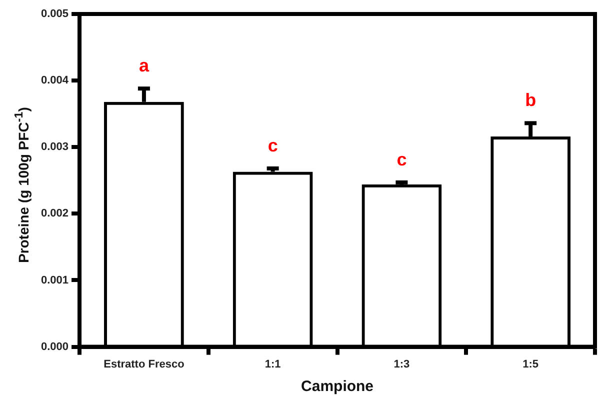 This screenshot has width=601, height=400. What do you see at coordinates (144, 364) in the screenshot?
I see `x-tick-label: Estratto Fresco` at bounding box center [144, 364].